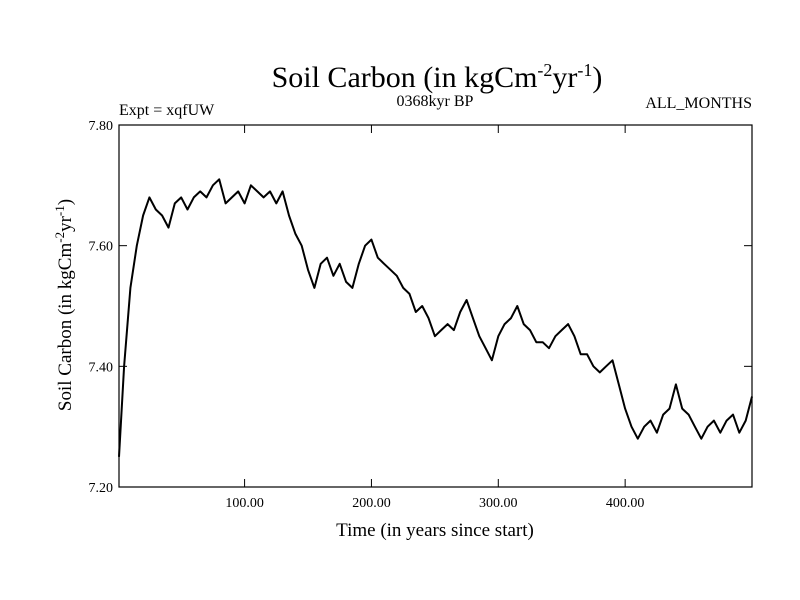 The image size is (800, 600). What do you see at coordinates (101, 126) in the screenshot?
I see `y-tick-label: 7.80` at bounding box center [101, 126].